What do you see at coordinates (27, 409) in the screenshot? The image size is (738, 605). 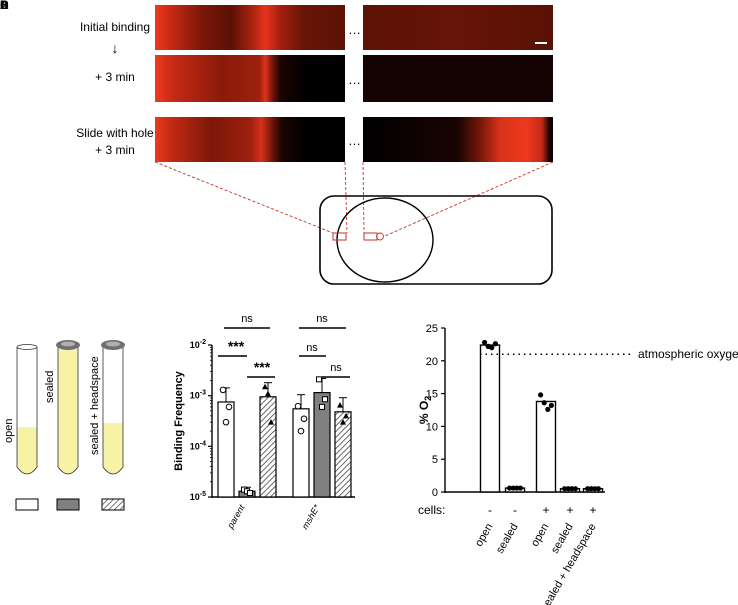 I see `tube-open` at bounding box center [27, 409].